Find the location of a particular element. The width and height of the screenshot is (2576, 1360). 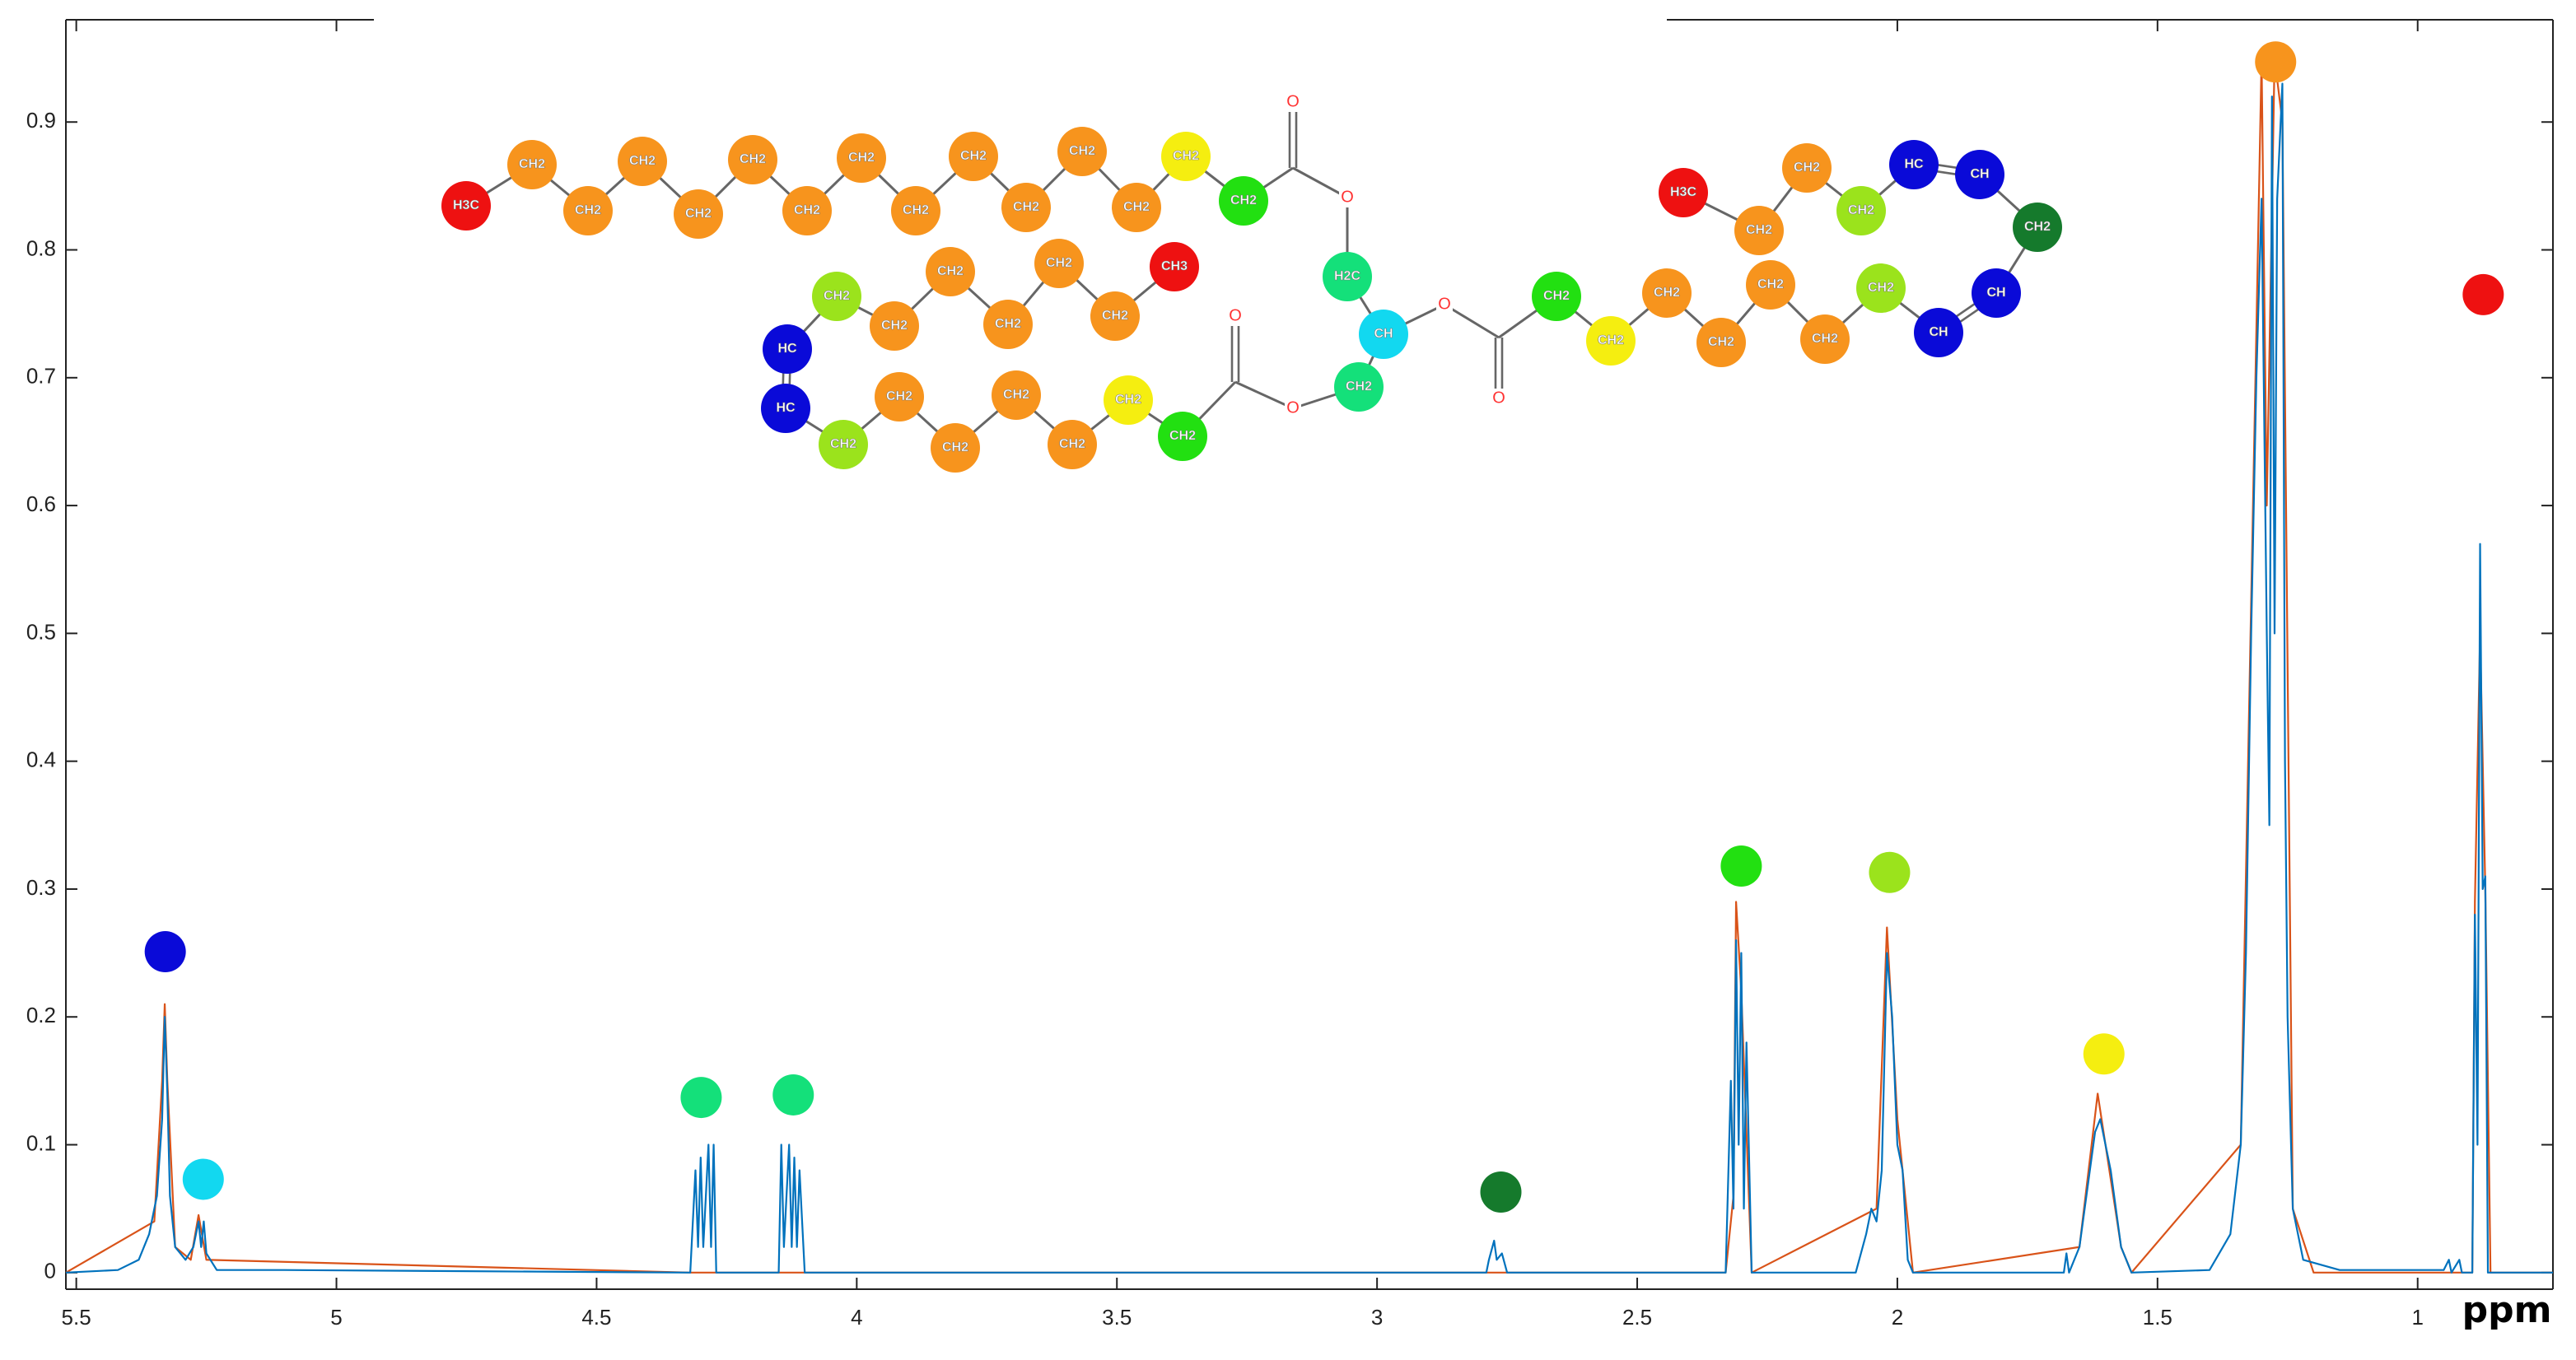

x-tick-label: 3.5 is located at coordinates (1117, 1317).